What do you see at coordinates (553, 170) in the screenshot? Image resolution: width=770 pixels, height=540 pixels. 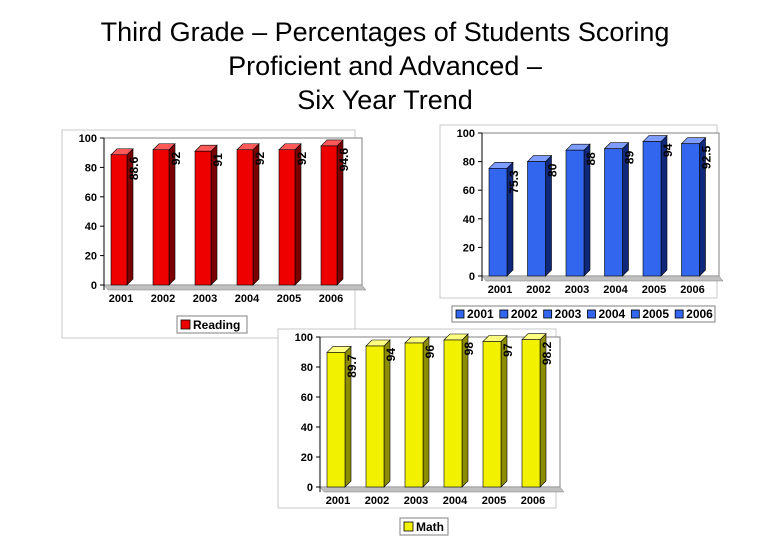 I see `data-label: 80` at bounding box center [553, 170].